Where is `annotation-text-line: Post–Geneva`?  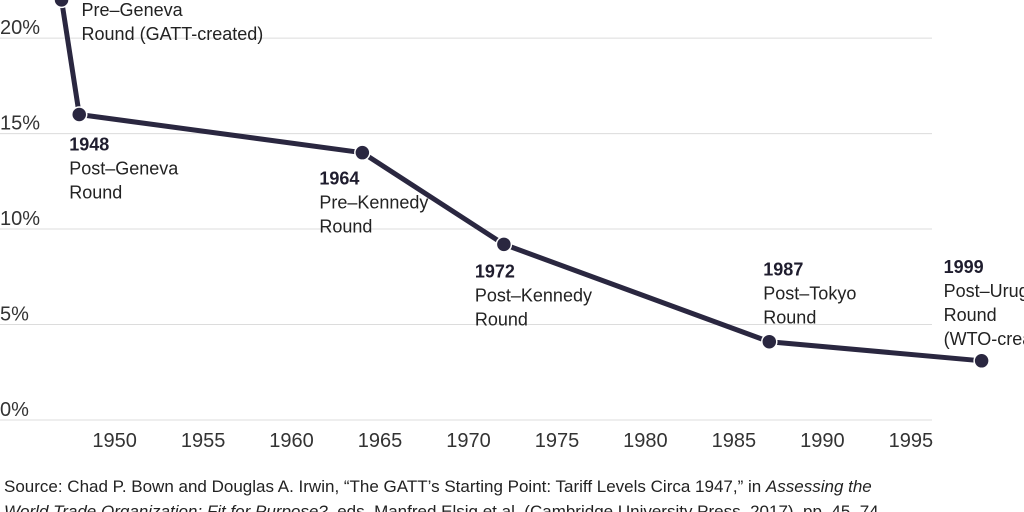 annotation-text-line: Post–Geneva is located at coordinates (124, 168).